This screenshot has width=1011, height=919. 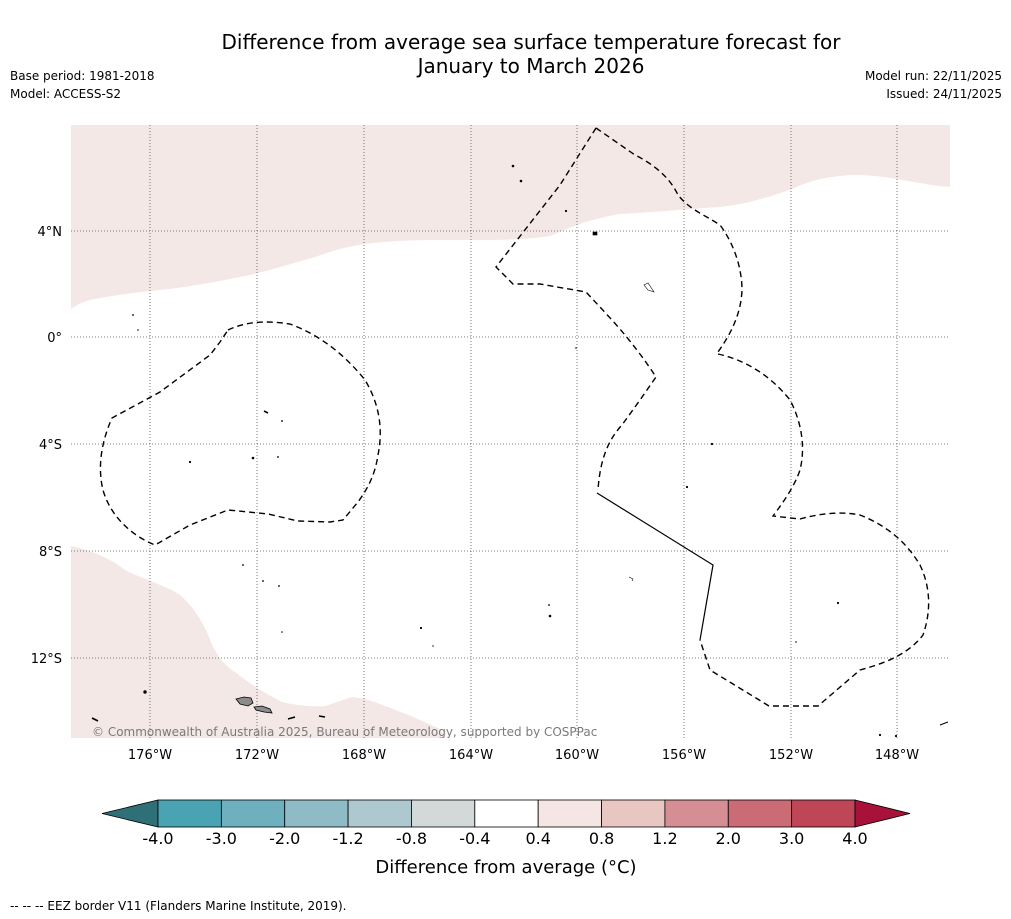 What do you see at coordinates (537, 838) in the screenshot?
I see `colorbar-tick-label: 0.4` at bounding box center [537, 838].